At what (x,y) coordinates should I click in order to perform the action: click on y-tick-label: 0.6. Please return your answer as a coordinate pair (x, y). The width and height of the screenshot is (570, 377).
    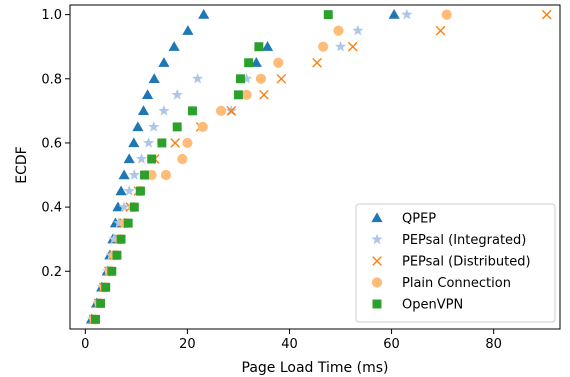
    Looking at the image, I should click on (51, 143).